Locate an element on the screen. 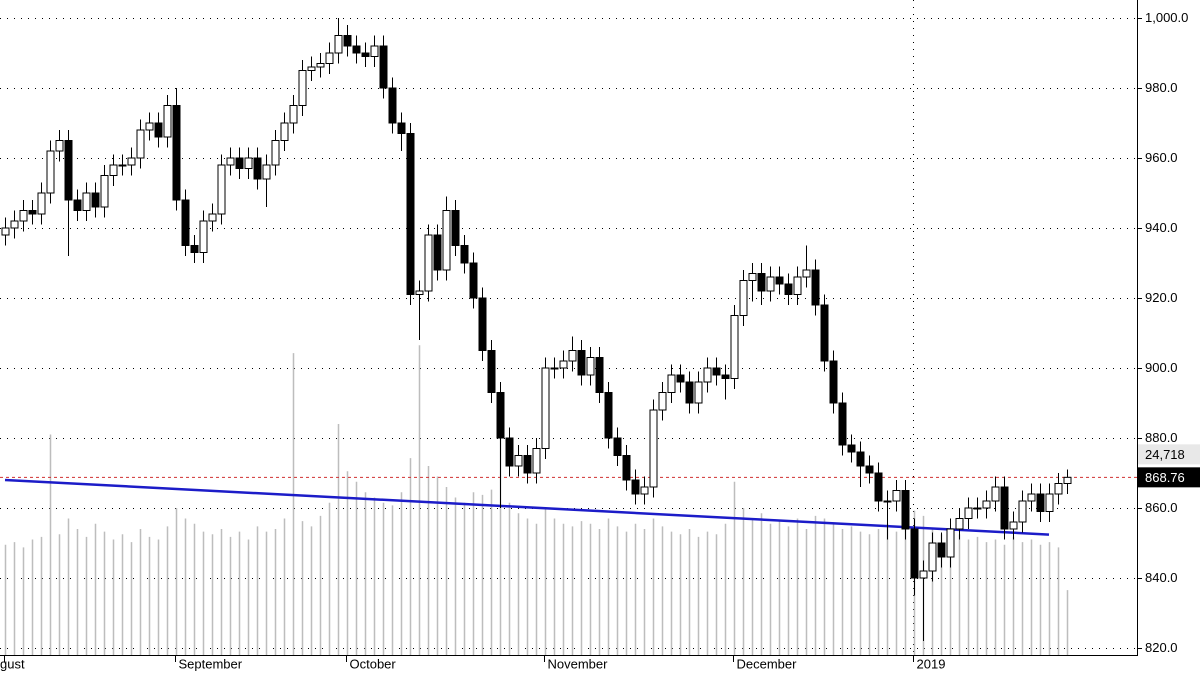  y-tick-label: 940.0 is located at coordinates (1161, 227).